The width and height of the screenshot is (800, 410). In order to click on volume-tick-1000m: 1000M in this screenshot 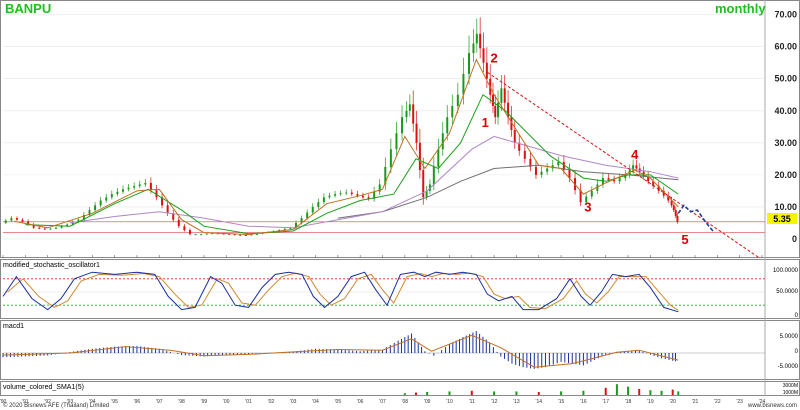, I will do `click(790, 393)`.